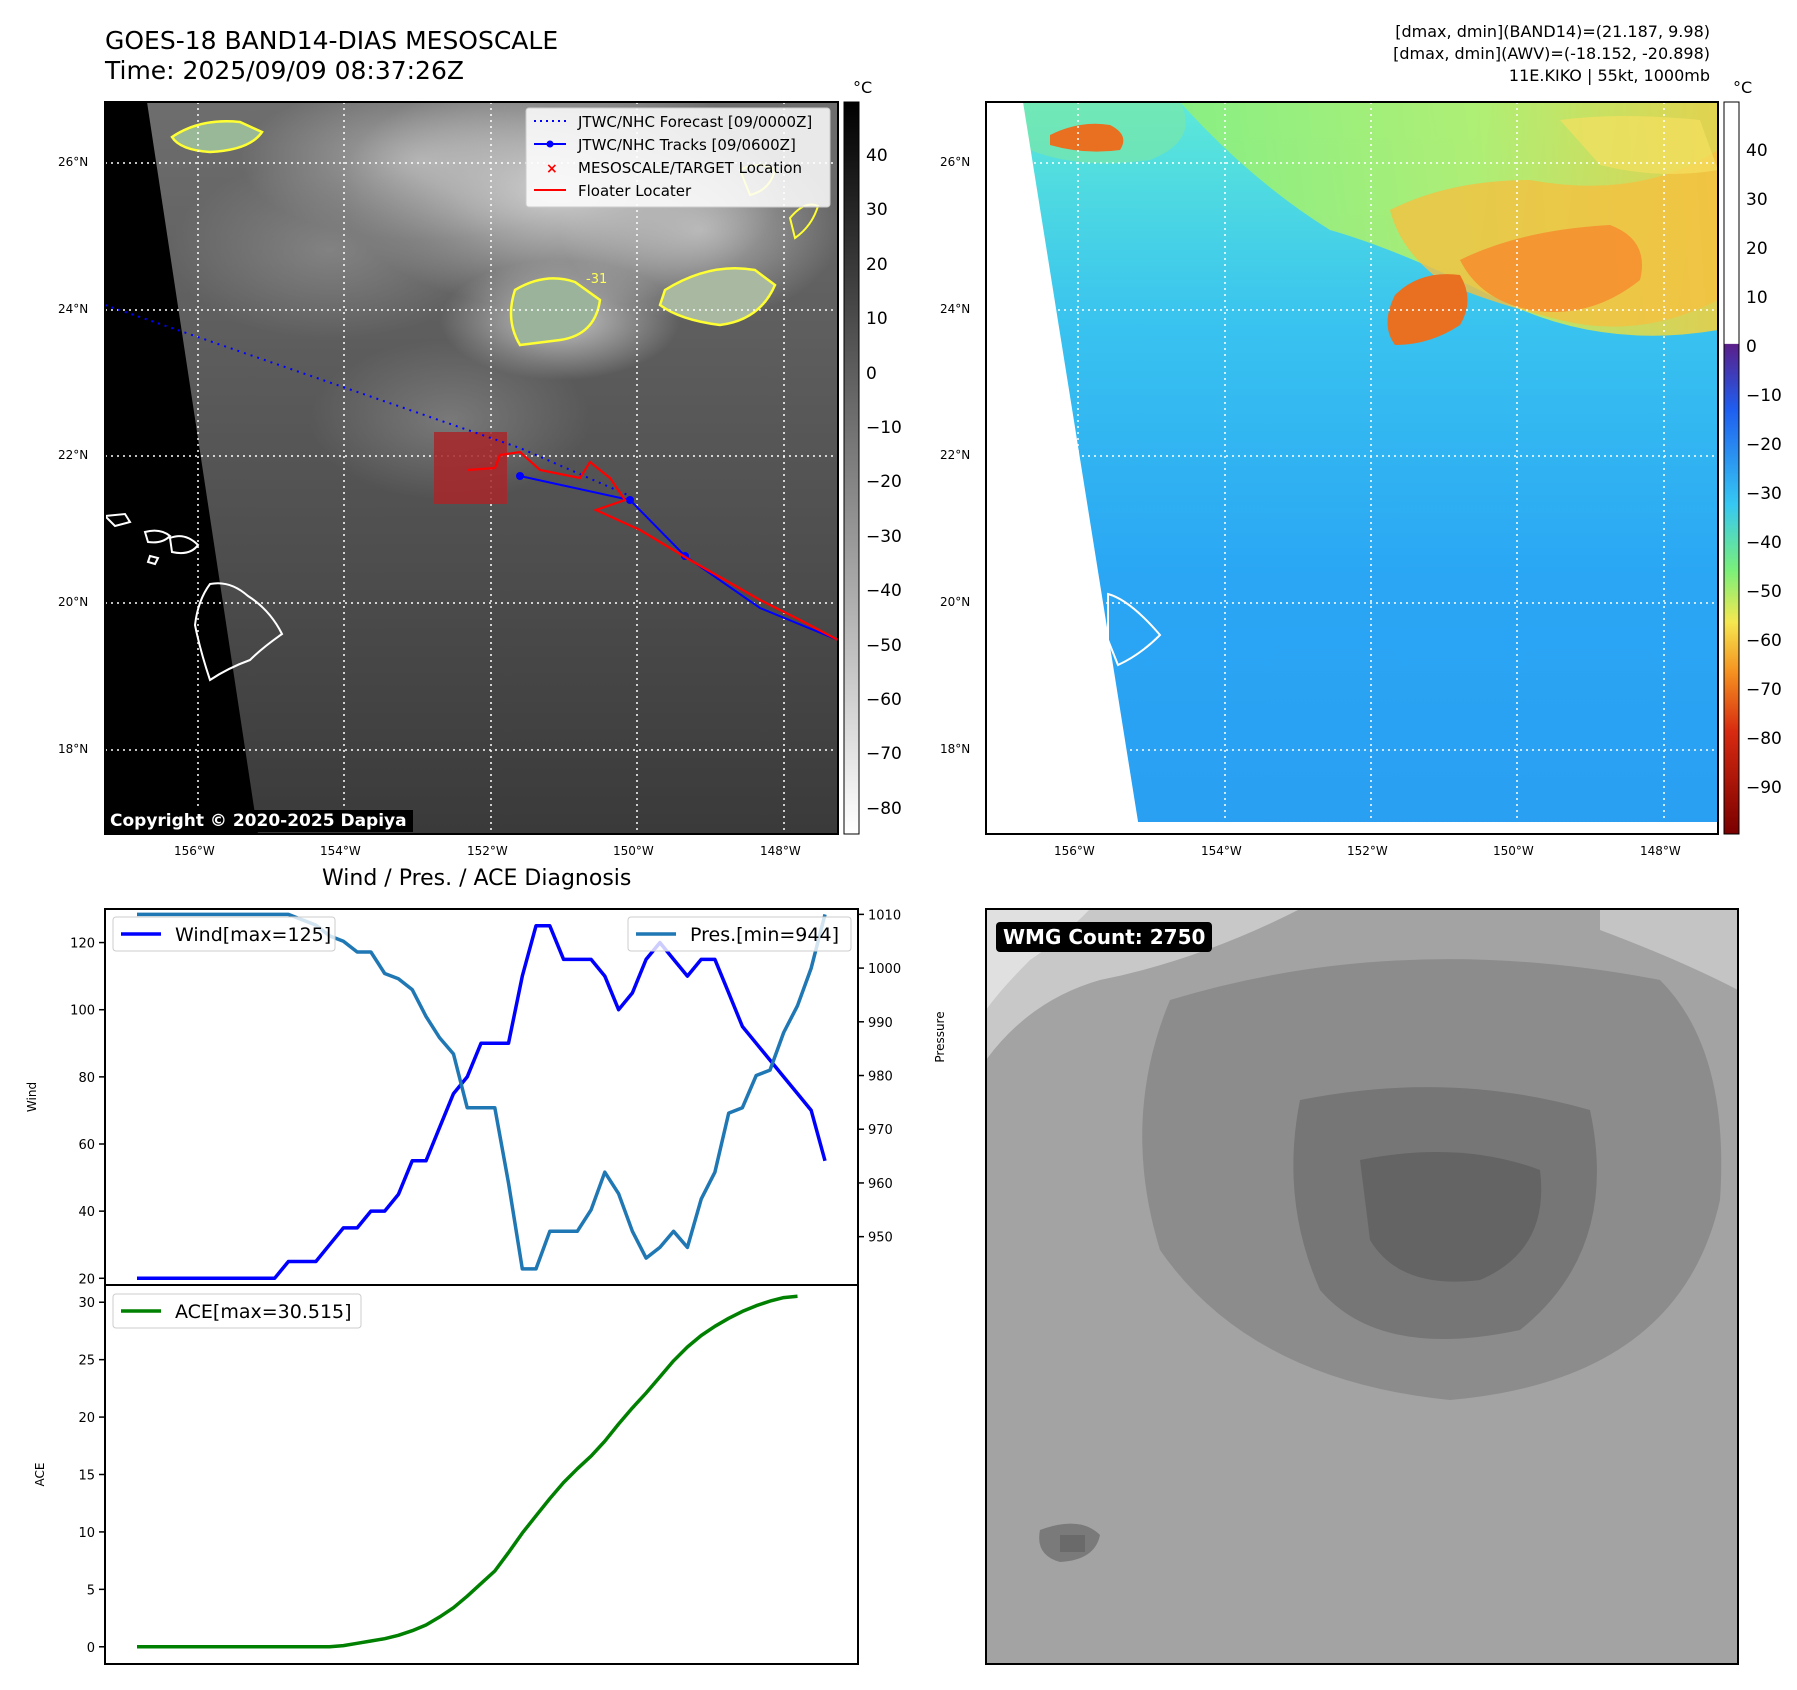  I want to click on wind-tick-label: 100, so click(82, 1011).